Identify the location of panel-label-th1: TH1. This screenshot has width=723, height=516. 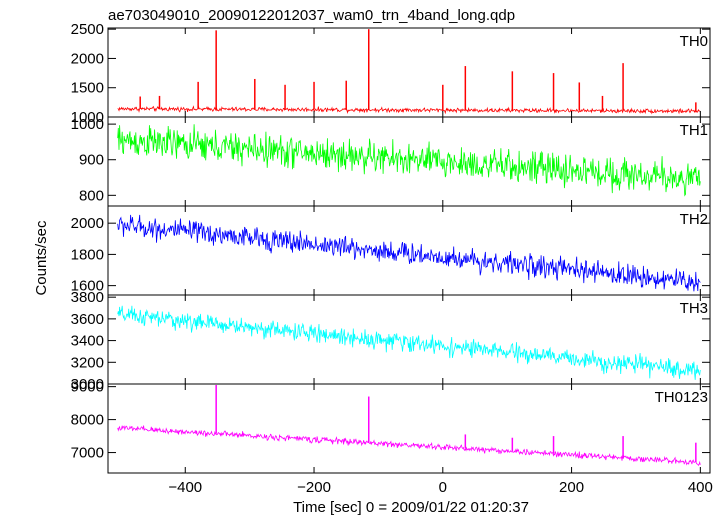
(694, 130).